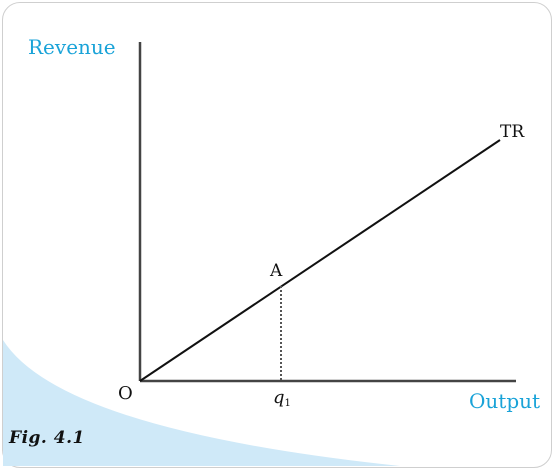 This screenshot has width=554, height=470. Describe the element at coordinates (279, 397) in the screenshot. I see `q1-letter: q` at that location.